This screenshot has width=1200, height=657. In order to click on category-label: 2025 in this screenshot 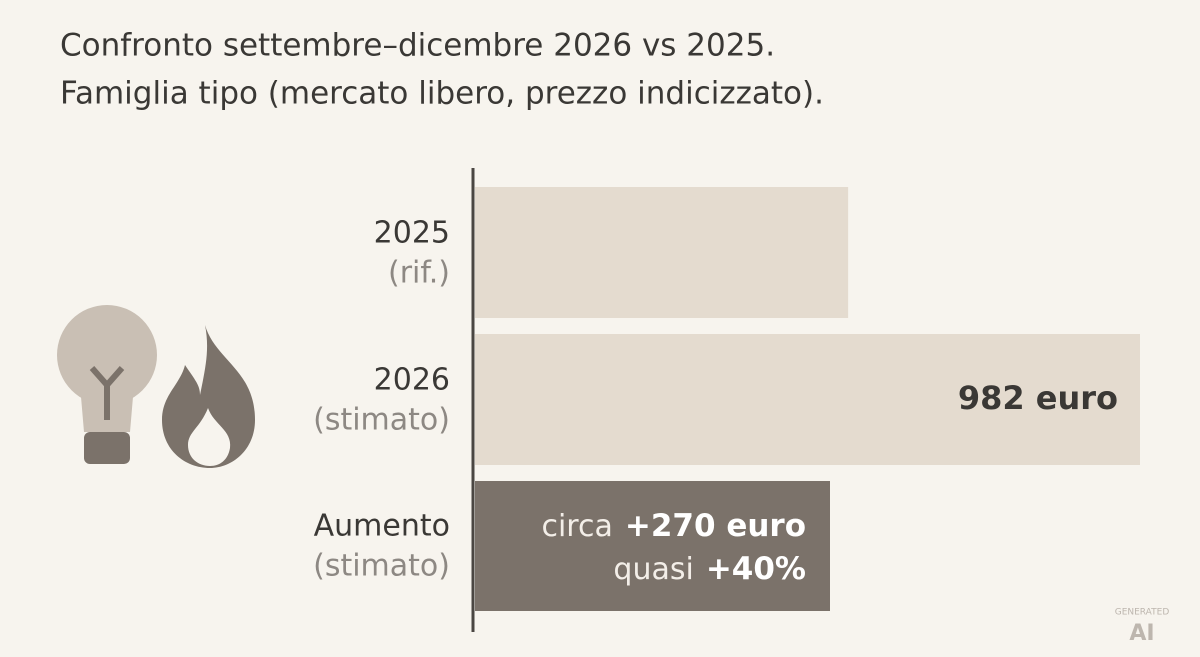, I will do `click(412, 233)`.